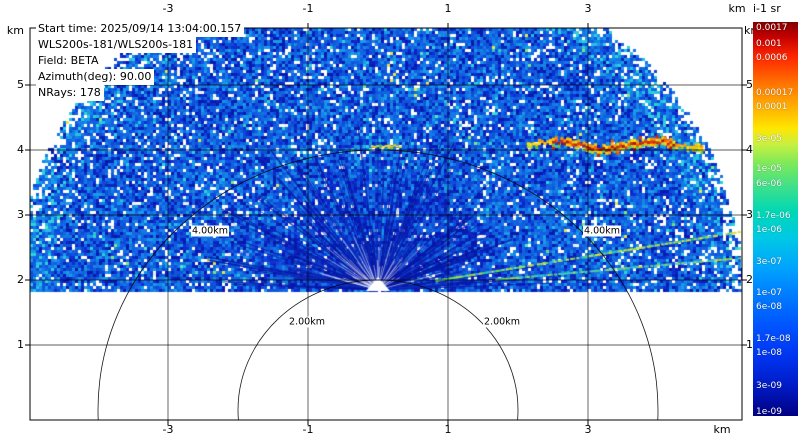 Image resolution: width=800 pixels, height=438 pixels. What do you see at coordinates (448, 8) in the screenshot?
I see `x-axis-tick-label-top: 1` at bounding box center [448, 8].